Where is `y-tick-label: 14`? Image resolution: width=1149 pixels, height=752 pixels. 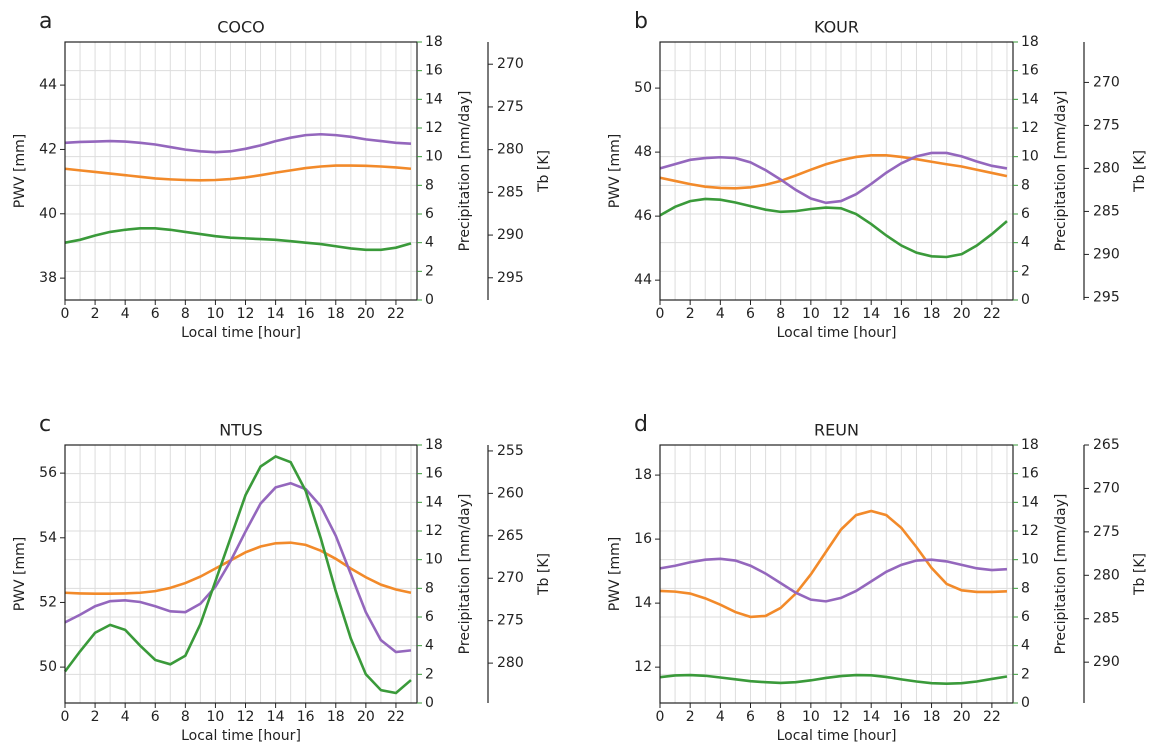 y-tick-label: 14 is located at coordinates (643, 603).